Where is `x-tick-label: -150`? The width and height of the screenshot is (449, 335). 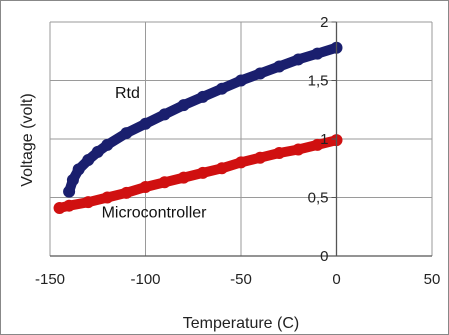
x-tick-label: -150 is located at coordinates (50, 279).